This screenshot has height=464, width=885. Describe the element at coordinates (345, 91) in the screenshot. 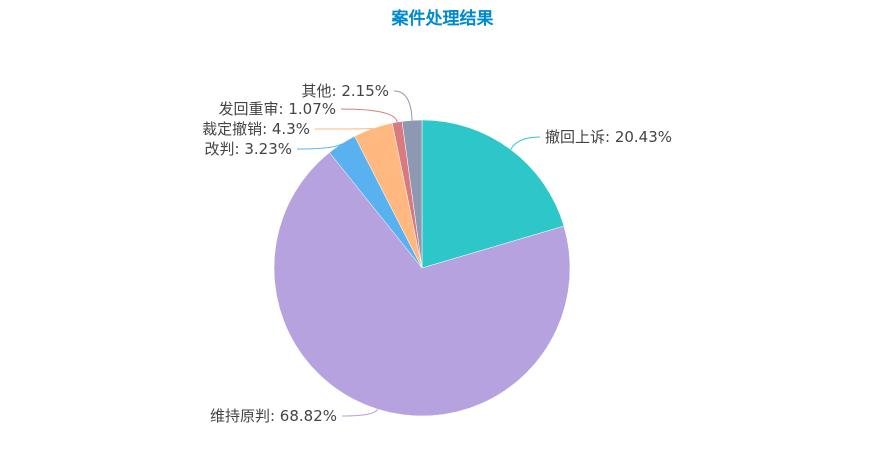

I see `slice-label-6: 其他: 2.15%` at that location.